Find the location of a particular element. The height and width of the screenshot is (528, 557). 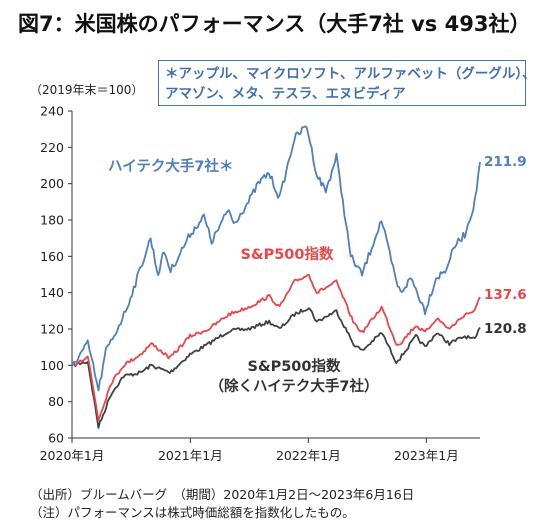

note-line-1: ＊アップル、マイクロソフト、アルファベット（グーグル）、 is located at coordinates (350, 74).